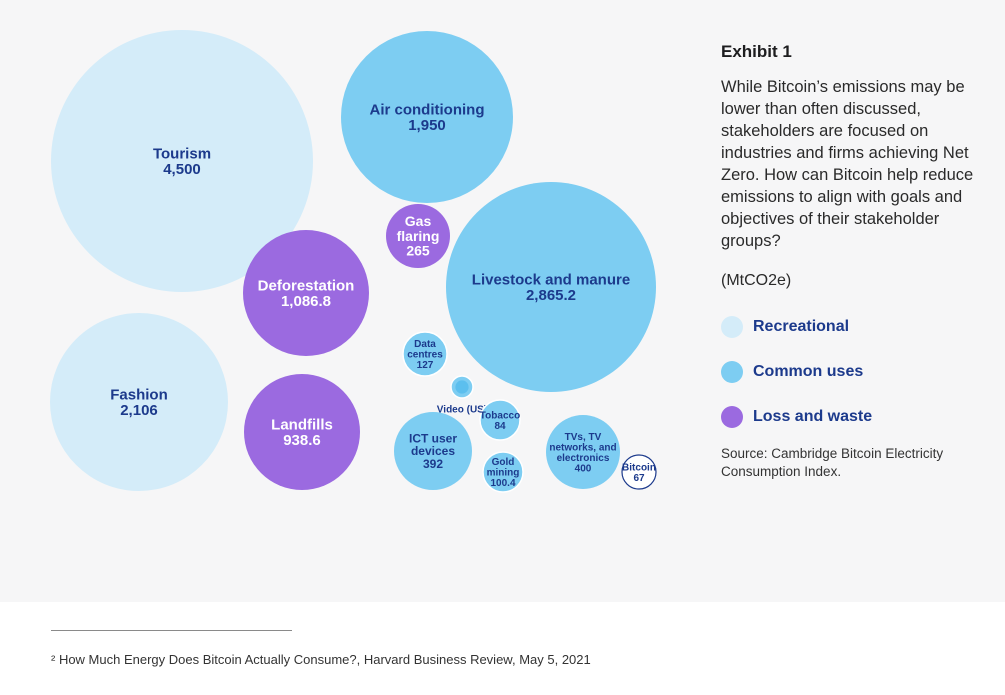  I want to click on bubble-name: Landfills, so click(302, 424).